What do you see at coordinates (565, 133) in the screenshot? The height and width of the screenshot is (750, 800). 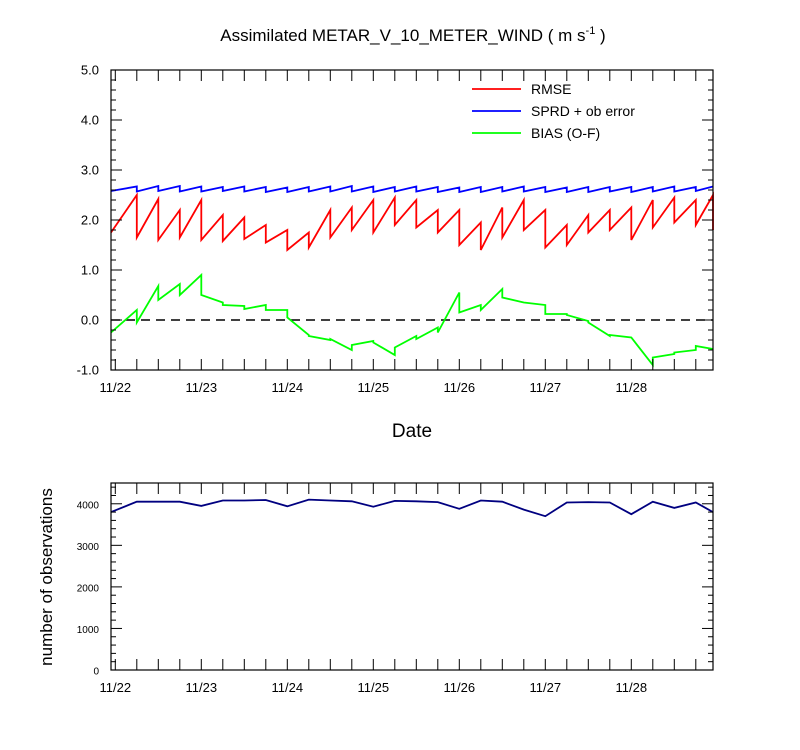 I see `legend-label-bias: BIAS (O-F)` at bounding box center [565, 133].